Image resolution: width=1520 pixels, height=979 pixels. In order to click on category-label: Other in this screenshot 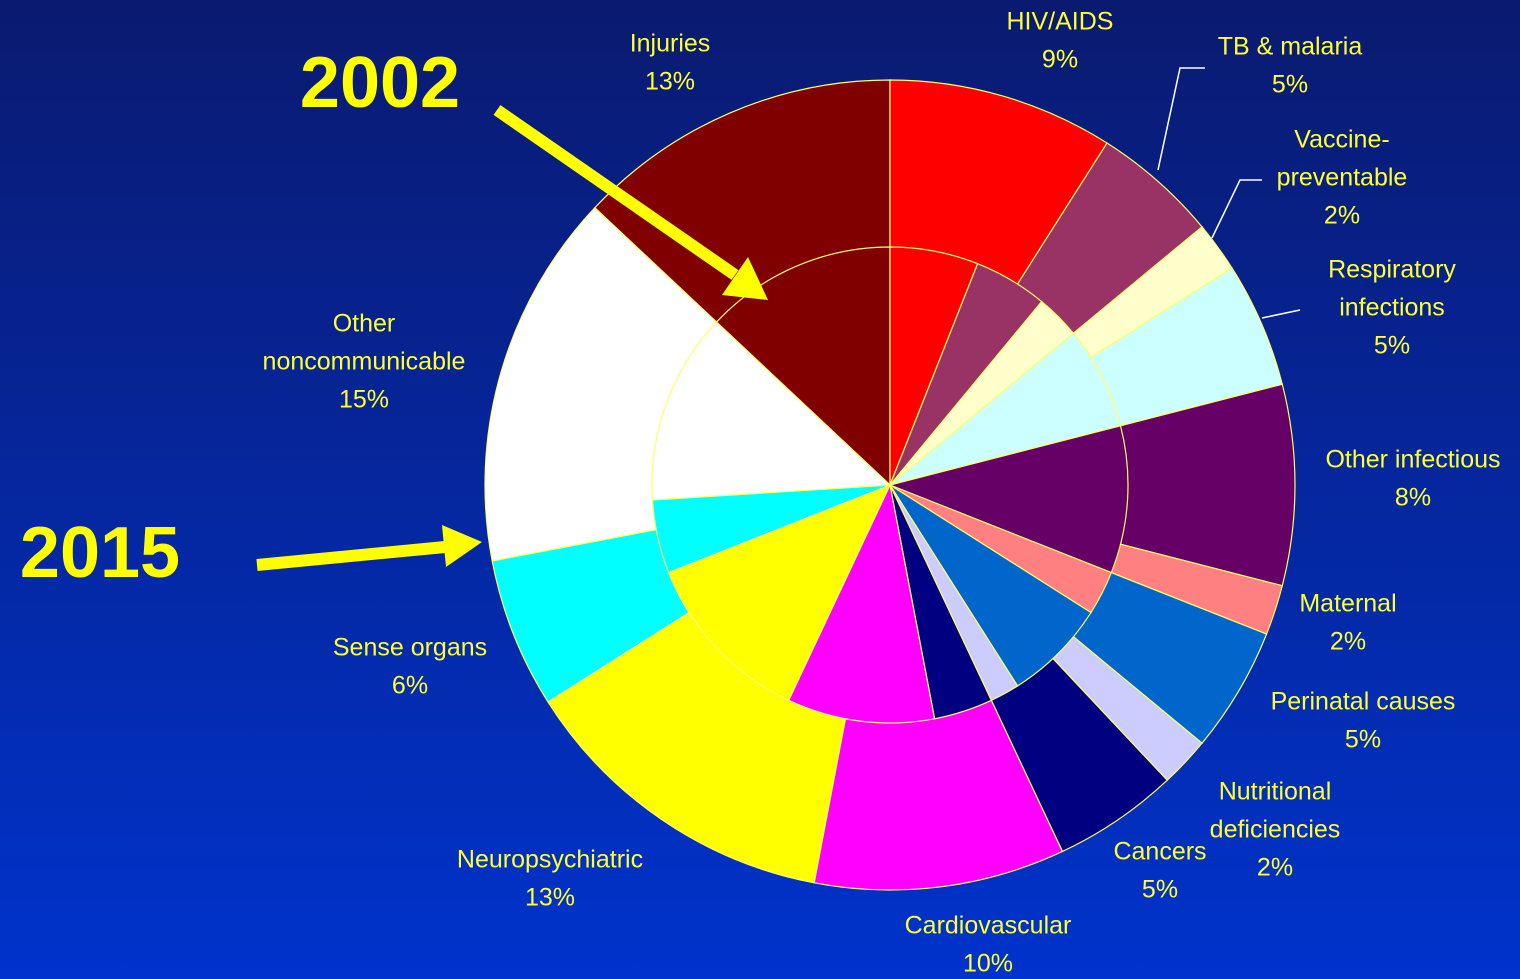, I will do `click(364, 324)`.